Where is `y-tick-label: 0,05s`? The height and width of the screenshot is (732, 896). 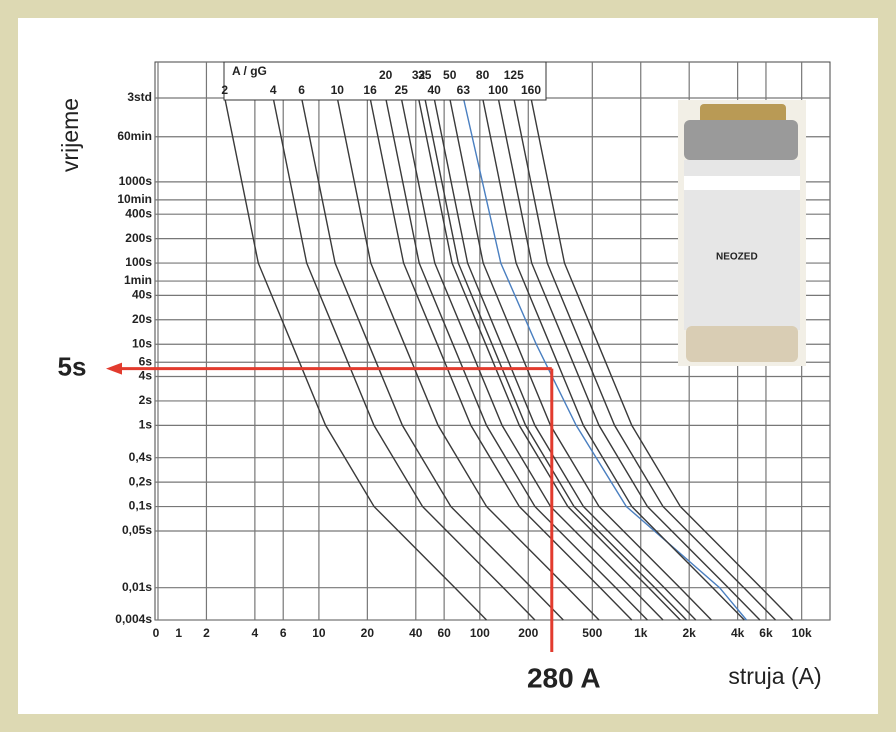
y-tick-label: 0,05s is located at coordinates (137, 530).